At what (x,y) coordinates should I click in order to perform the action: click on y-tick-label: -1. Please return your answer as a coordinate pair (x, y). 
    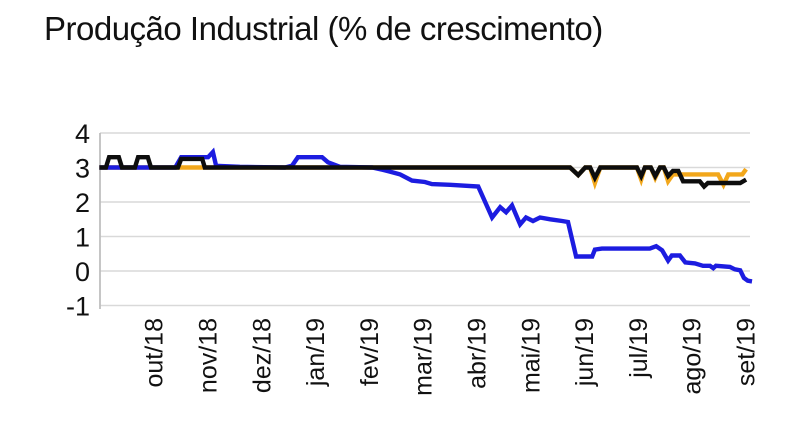
    Looking at the image, I should click on (78, 307).